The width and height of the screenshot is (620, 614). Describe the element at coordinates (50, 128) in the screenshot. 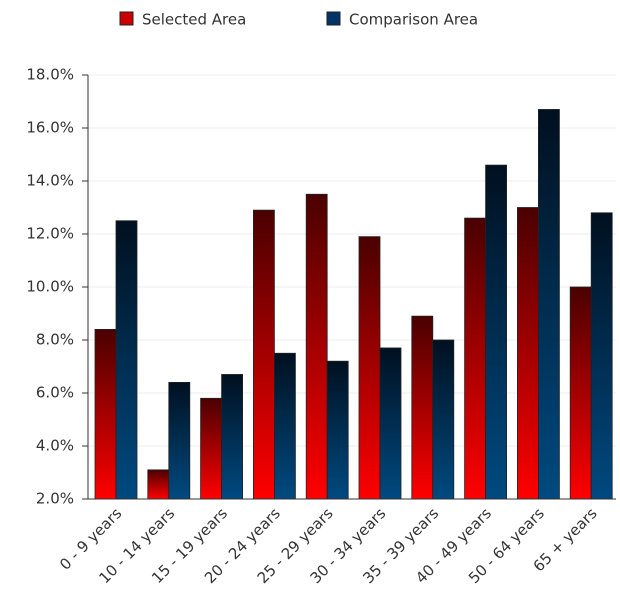

I see `y-tick-label: 16.0%` at that location.